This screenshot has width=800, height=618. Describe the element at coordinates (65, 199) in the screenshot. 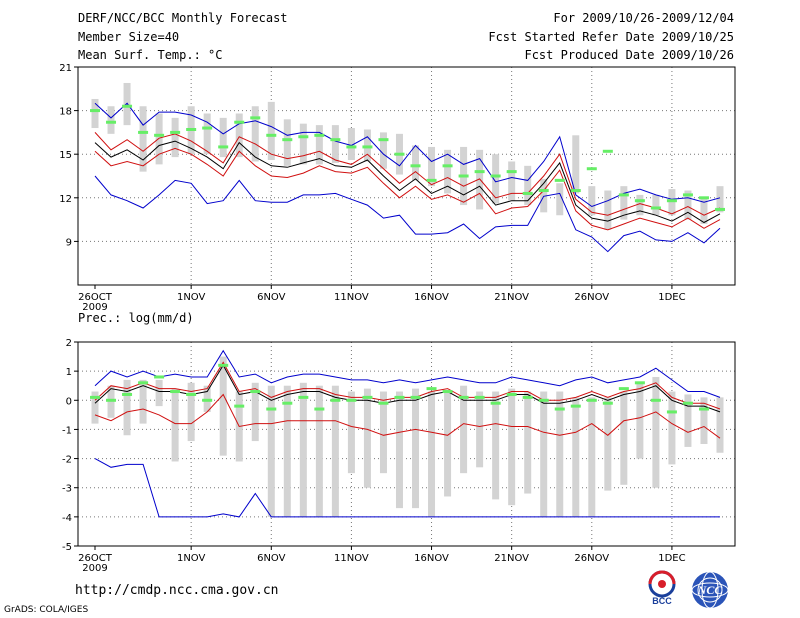

I see `temp-ytick-label: 12` at that location.